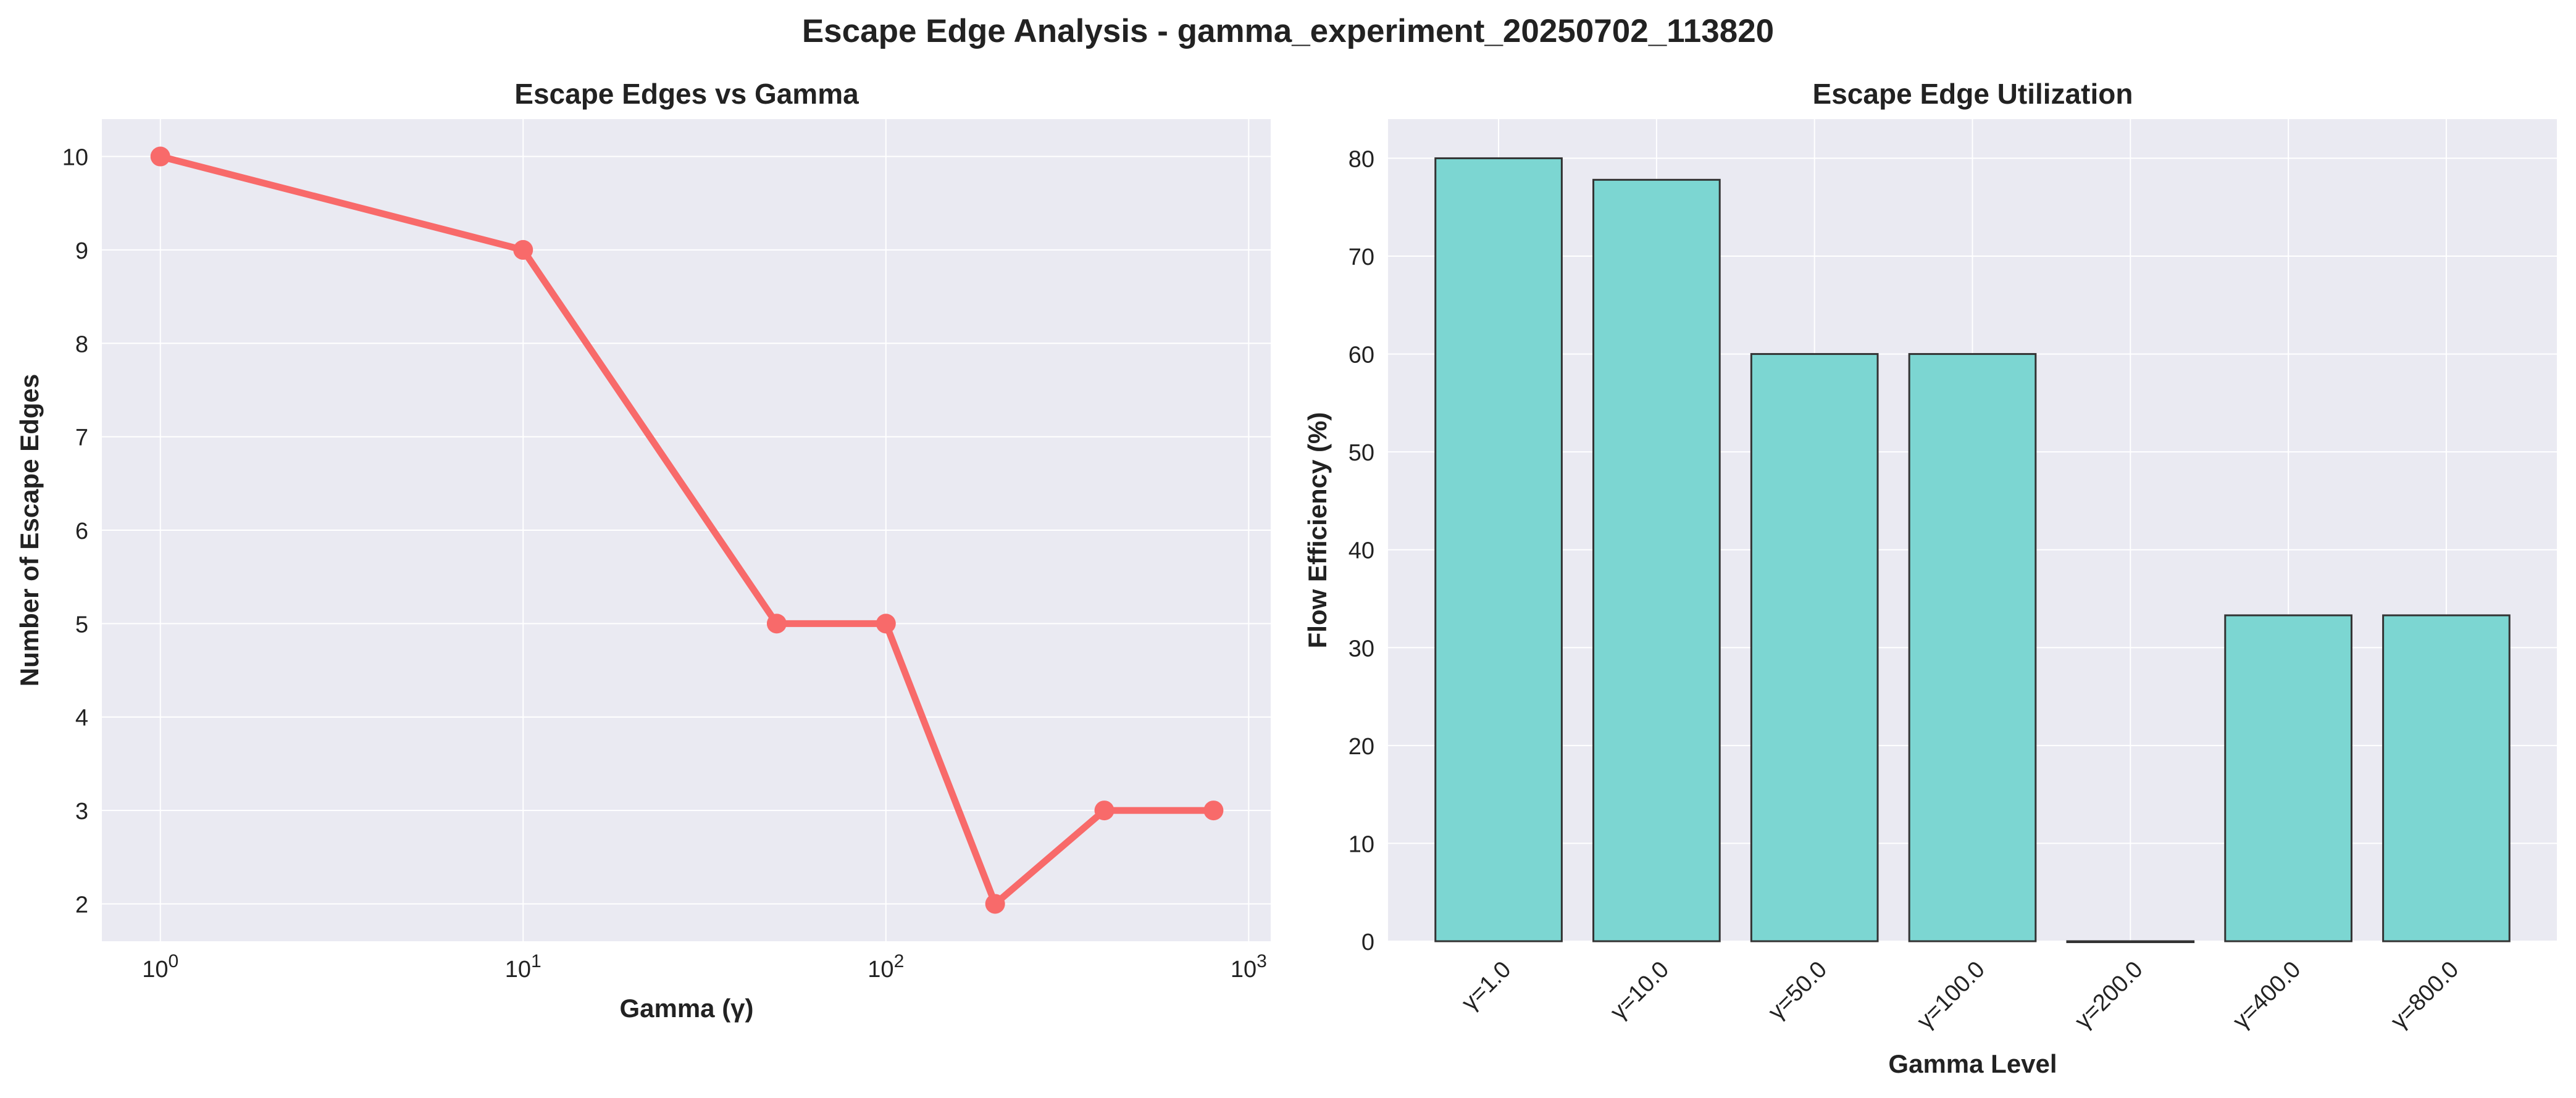 The width and height of the screenshot is (2576, 1098). I want to click on y-tick-label: 3, so click(81, 812).